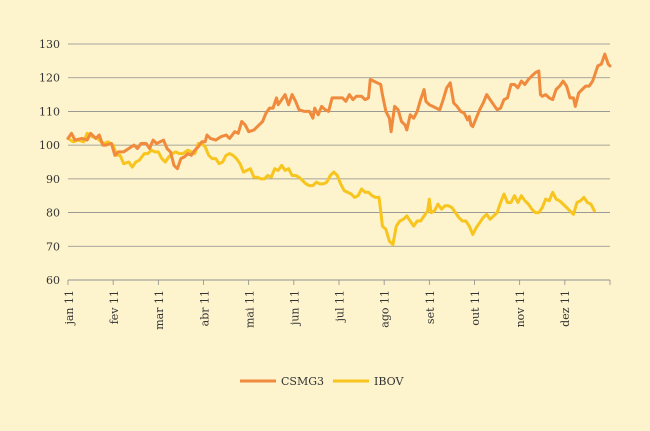 The image size is (650, 431). Describe the element at coordinates (295, 308) in the screenshot. I see `x-tick-label: jun 11` at that location.